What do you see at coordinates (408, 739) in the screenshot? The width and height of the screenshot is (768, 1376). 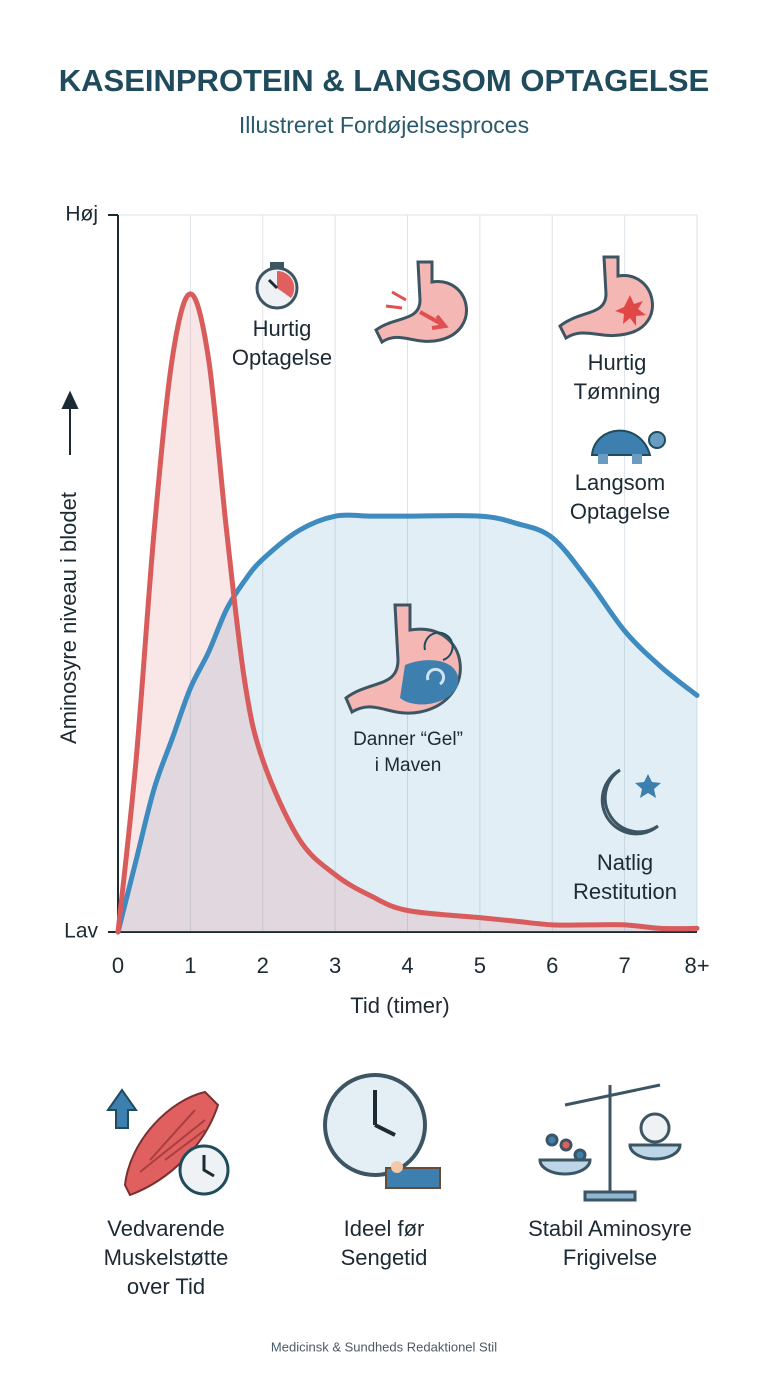 I see `annotation: Danner “Gel”` at bounding box center [408, 739].